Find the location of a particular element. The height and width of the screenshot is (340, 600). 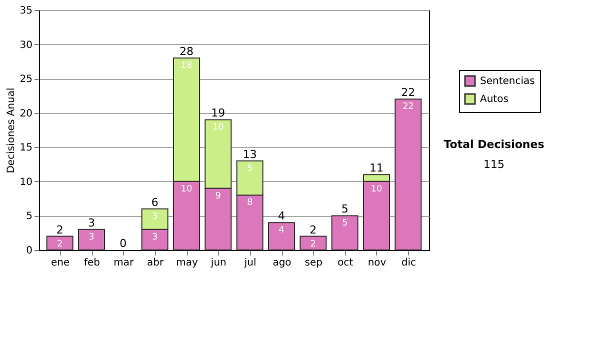

total-label: 6 is located at coordinates (154, 202).